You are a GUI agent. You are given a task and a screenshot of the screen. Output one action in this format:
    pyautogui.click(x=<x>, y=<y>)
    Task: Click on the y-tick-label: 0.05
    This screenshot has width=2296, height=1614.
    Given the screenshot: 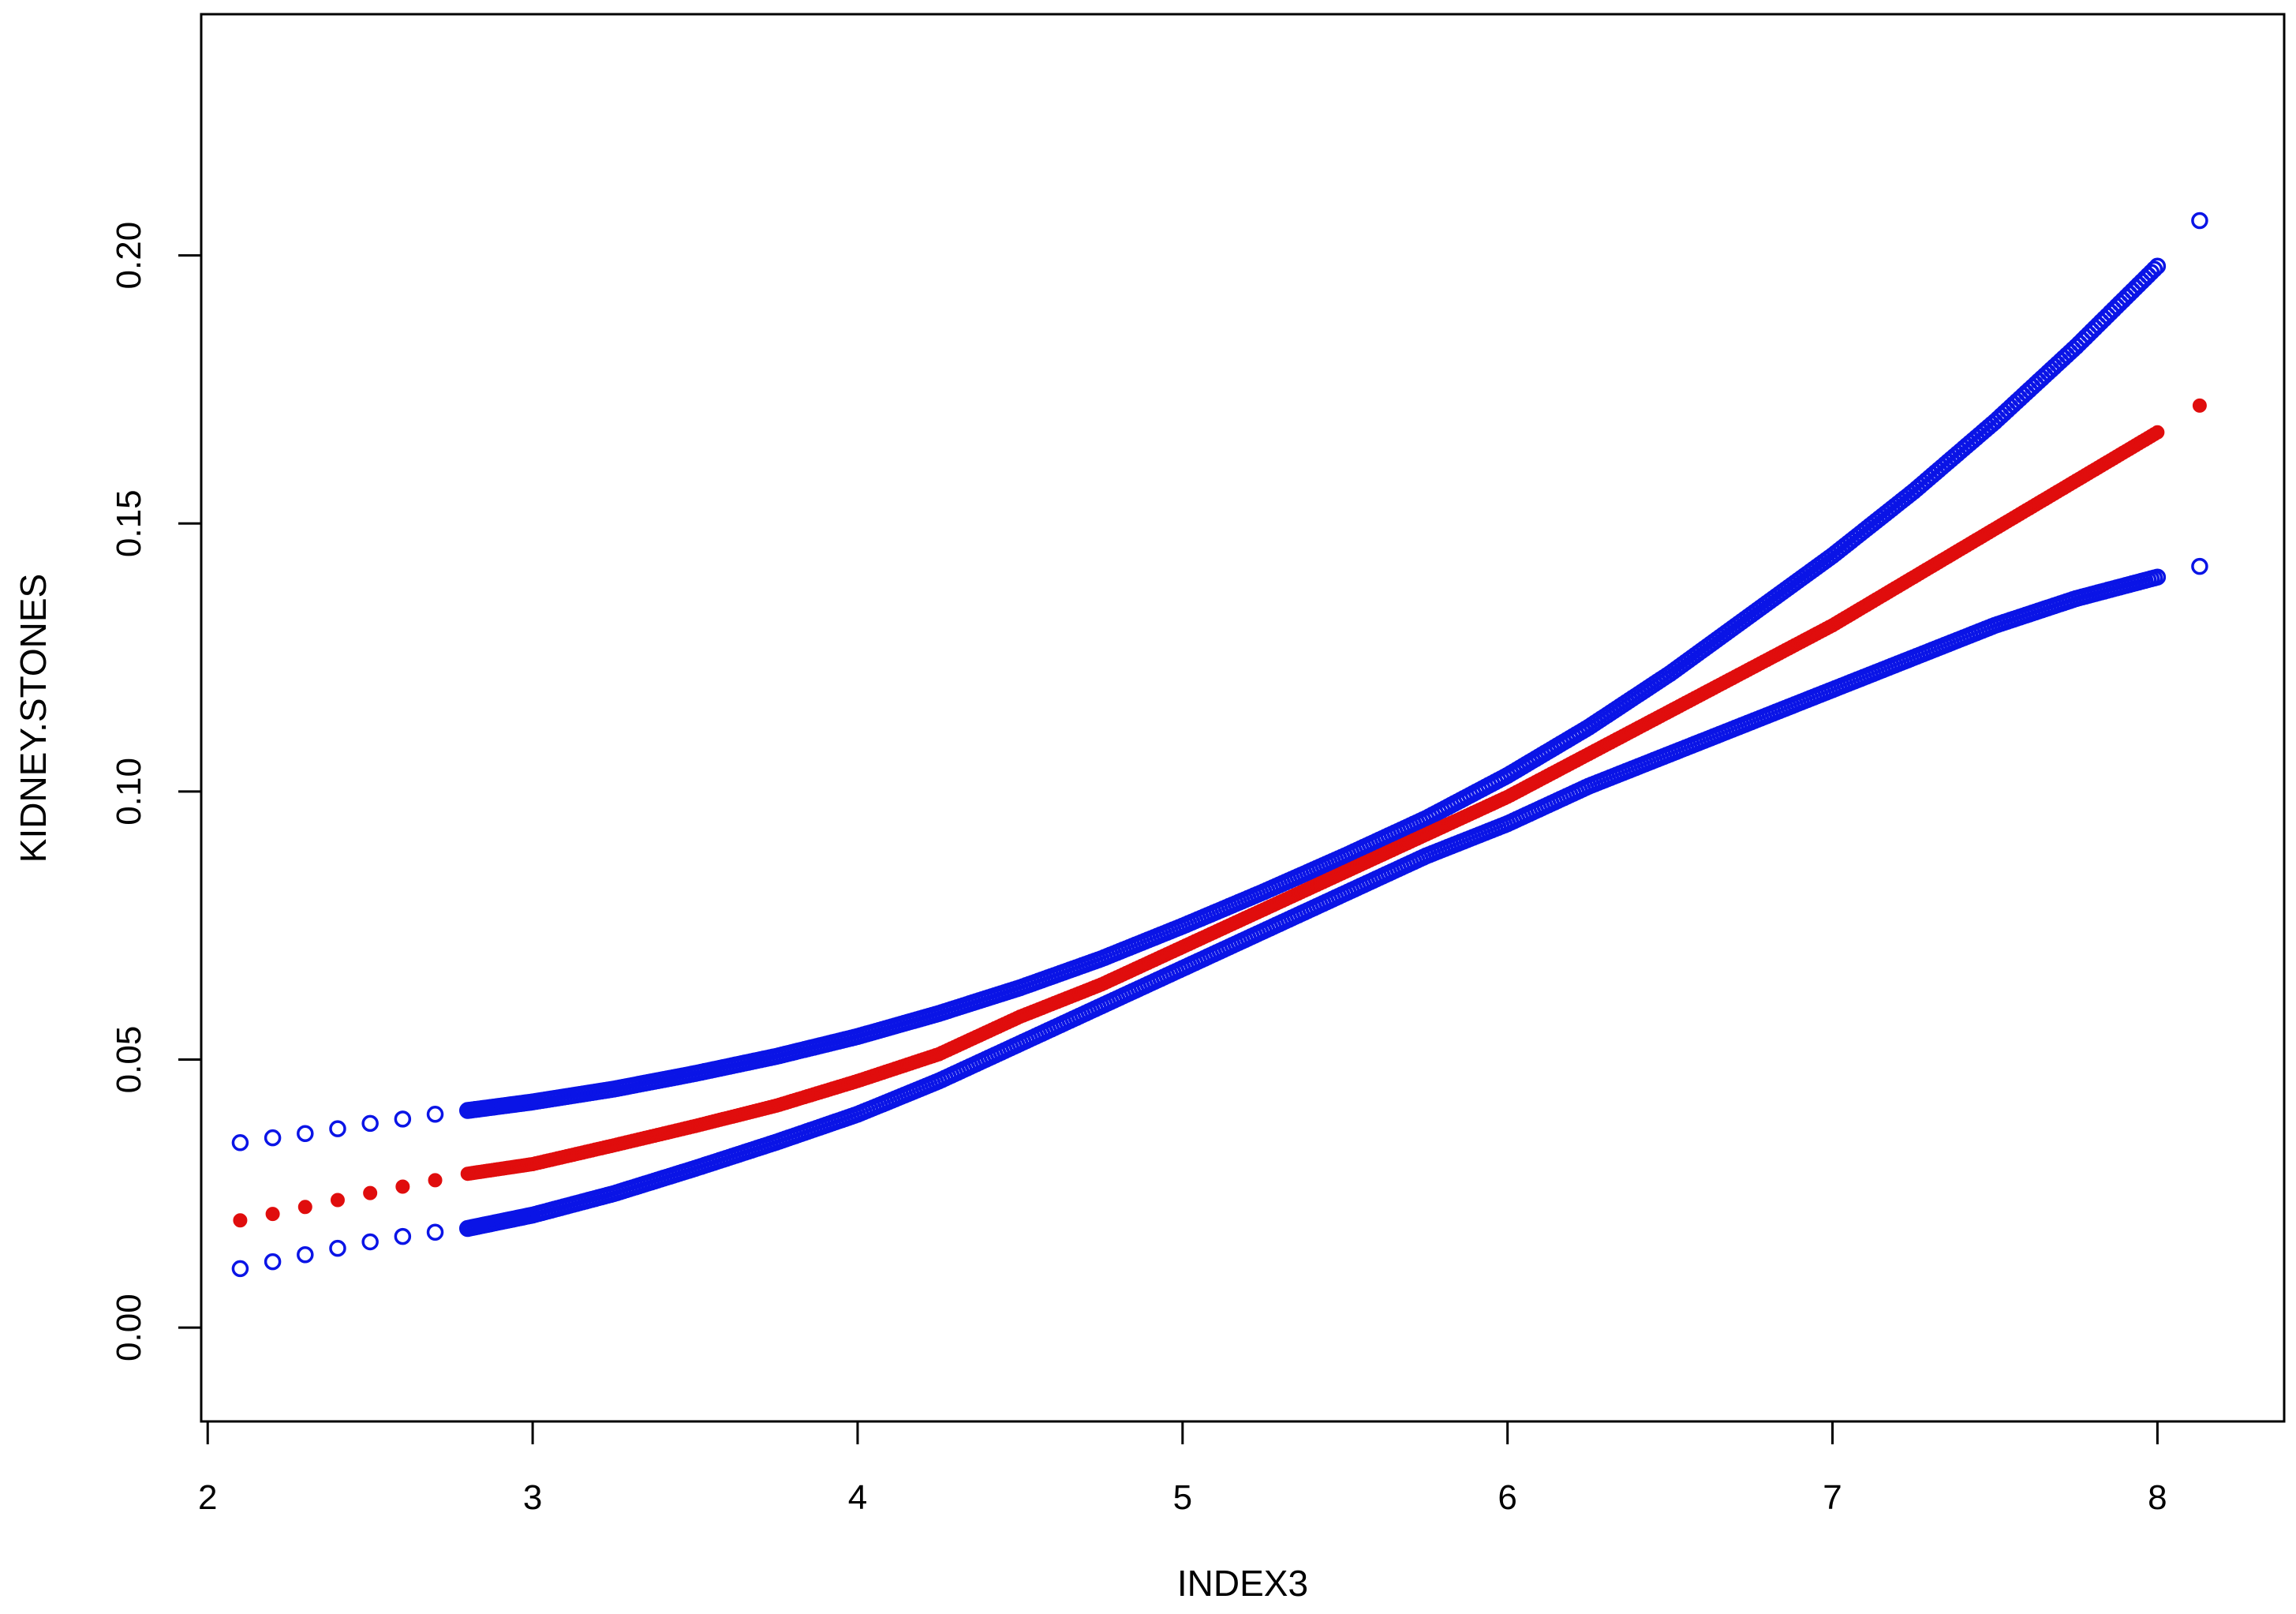 What is the action you would take?
    pyautogui.click(x=129, y=1060)
    